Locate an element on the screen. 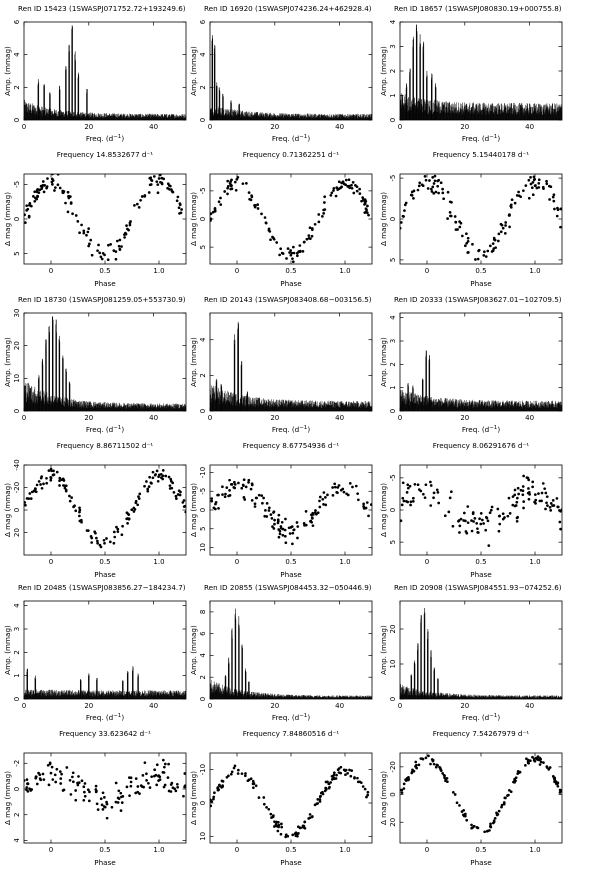  periodogram-ytick-label: 0 is located at coordinates (17, 411).